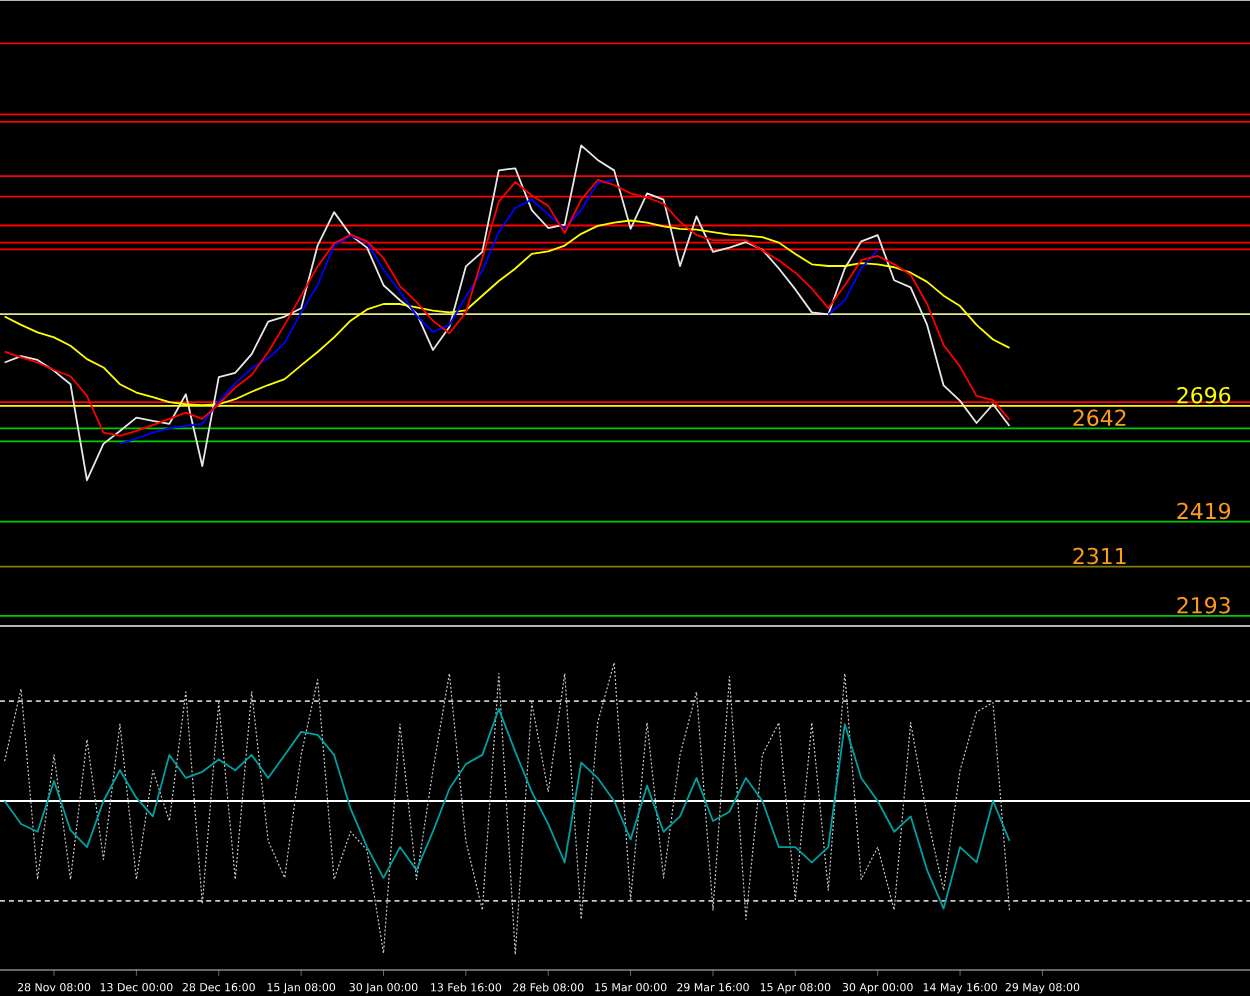  I want to click on ref-line-label: 2311, so click(1099, 556).